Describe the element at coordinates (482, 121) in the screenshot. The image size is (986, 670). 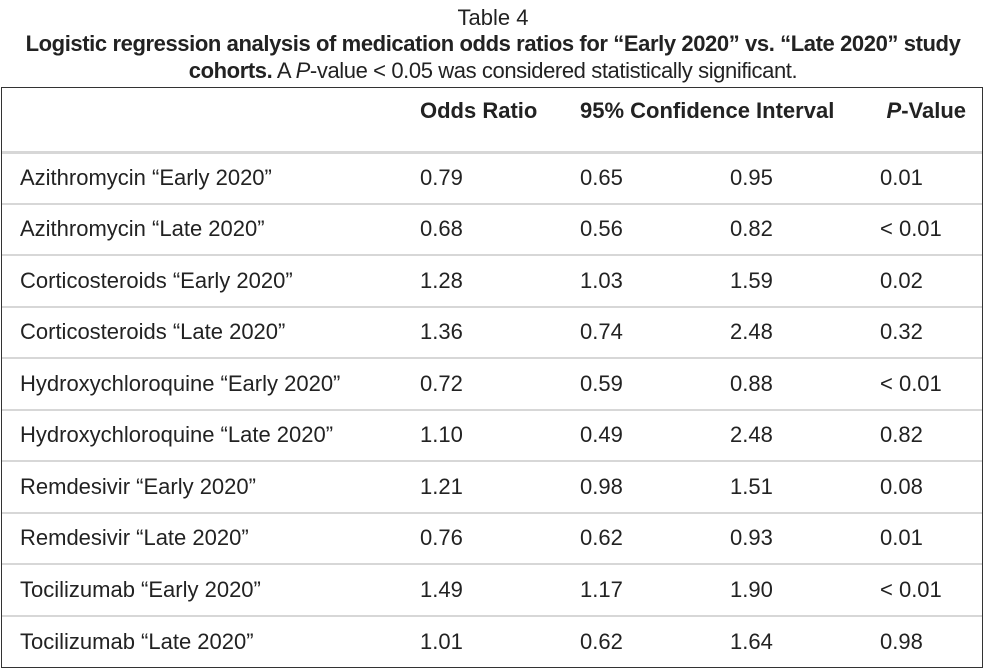
I see `header-odds-ratio: Odds Ratio` at that location.